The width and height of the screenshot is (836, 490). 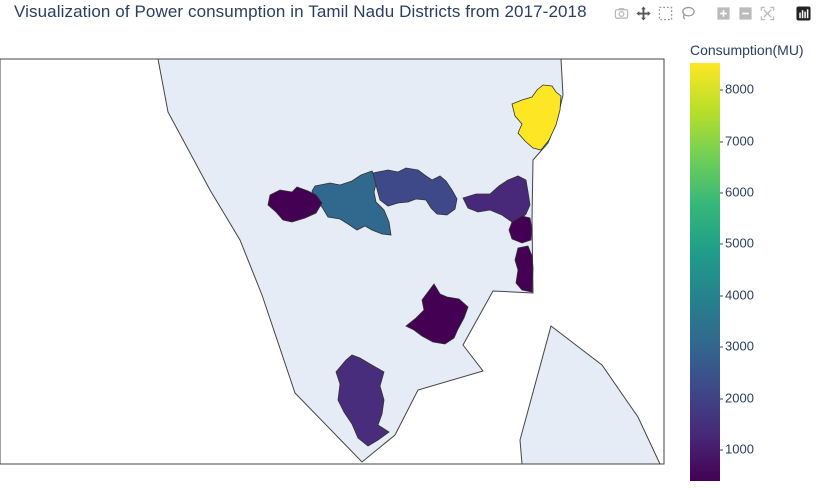 I want to click on colorbar-tick: 7000, so click(x=737, y=141).